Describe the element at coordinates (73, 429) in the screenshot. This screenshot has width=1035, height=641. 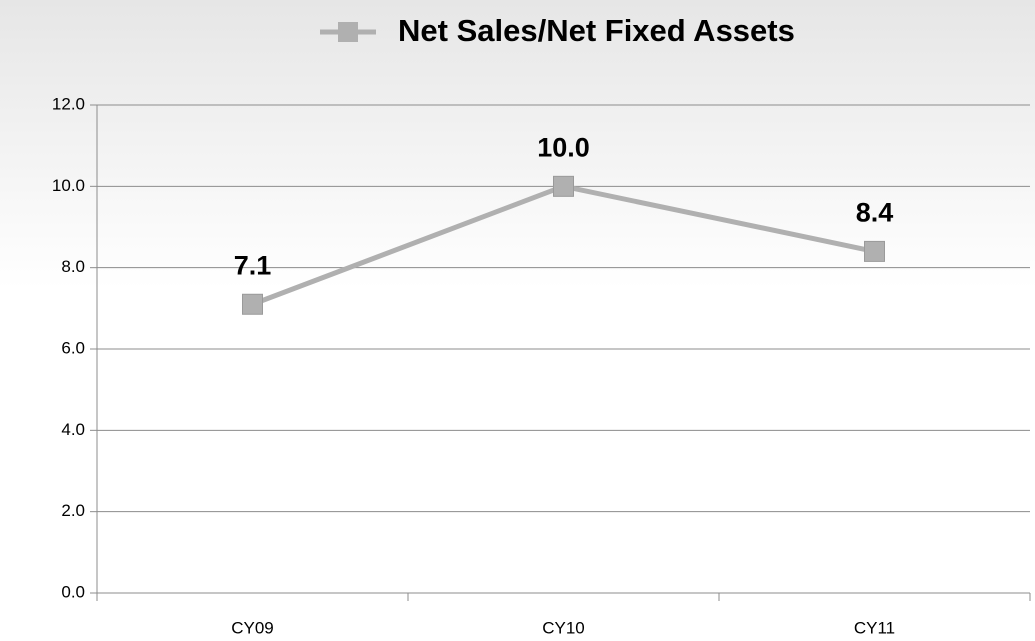
I see `y-tick-label: 4.0` at that location.